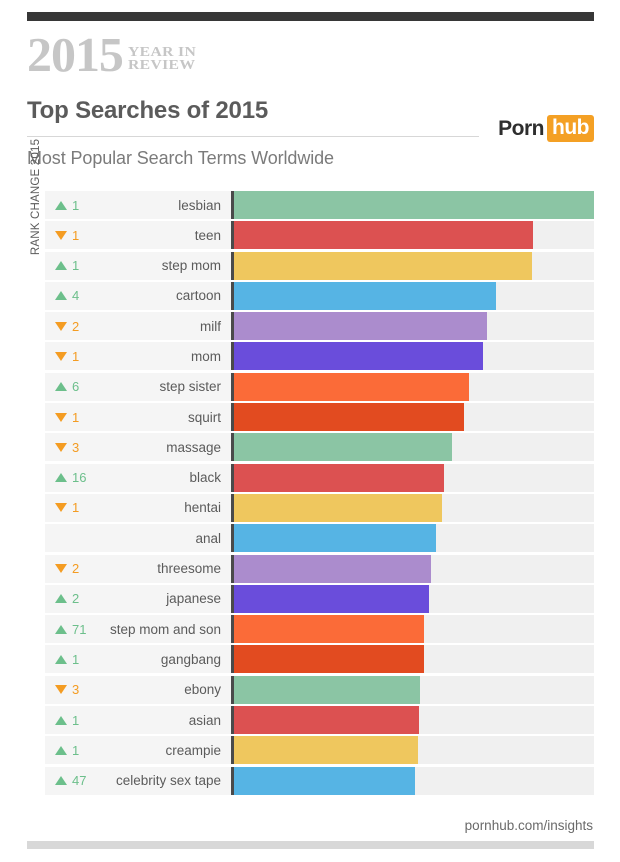 The image size is (620, 862). I want to click on rank-change-value: 47, so click(79, 781).